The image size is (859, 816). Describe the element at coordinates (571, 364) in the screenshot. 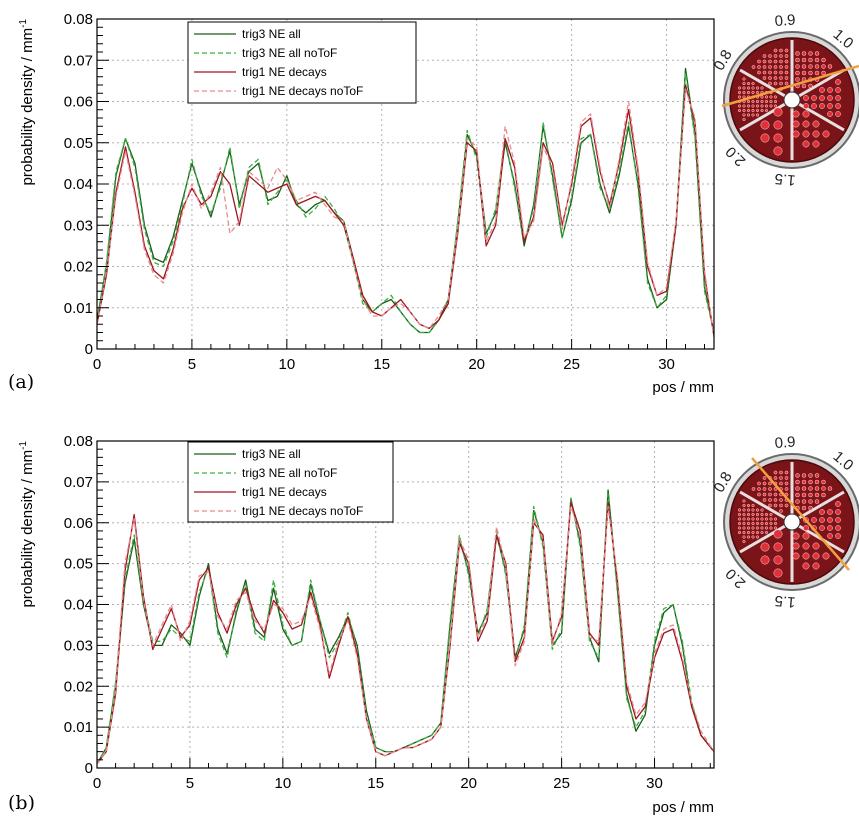

I see `x-tick-label: 25` at that location.